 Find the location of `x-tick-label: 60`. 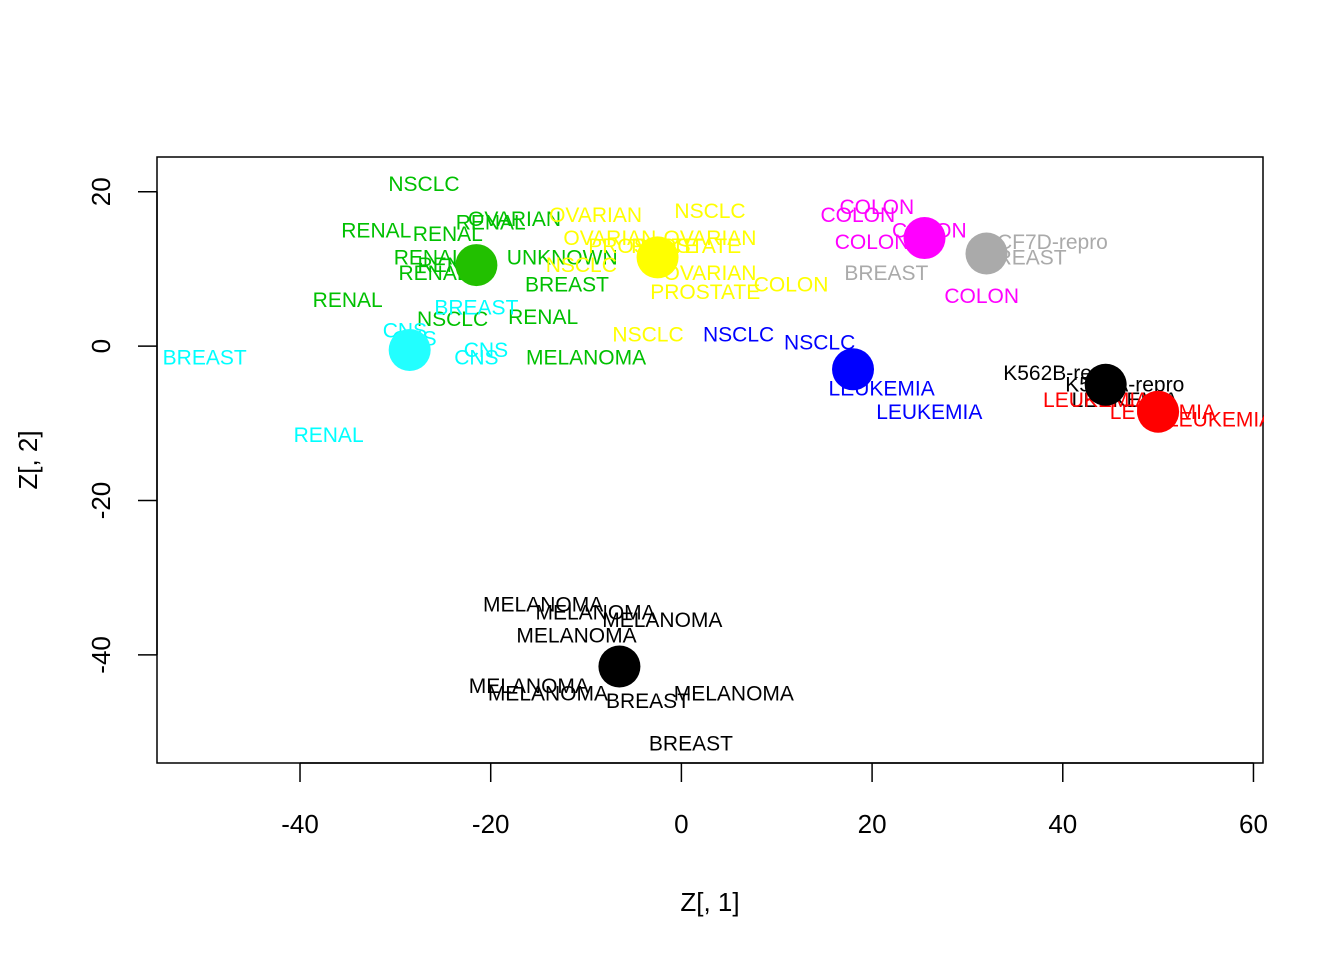

x-tick-label: 60 is located at coordinates (1253, 824).